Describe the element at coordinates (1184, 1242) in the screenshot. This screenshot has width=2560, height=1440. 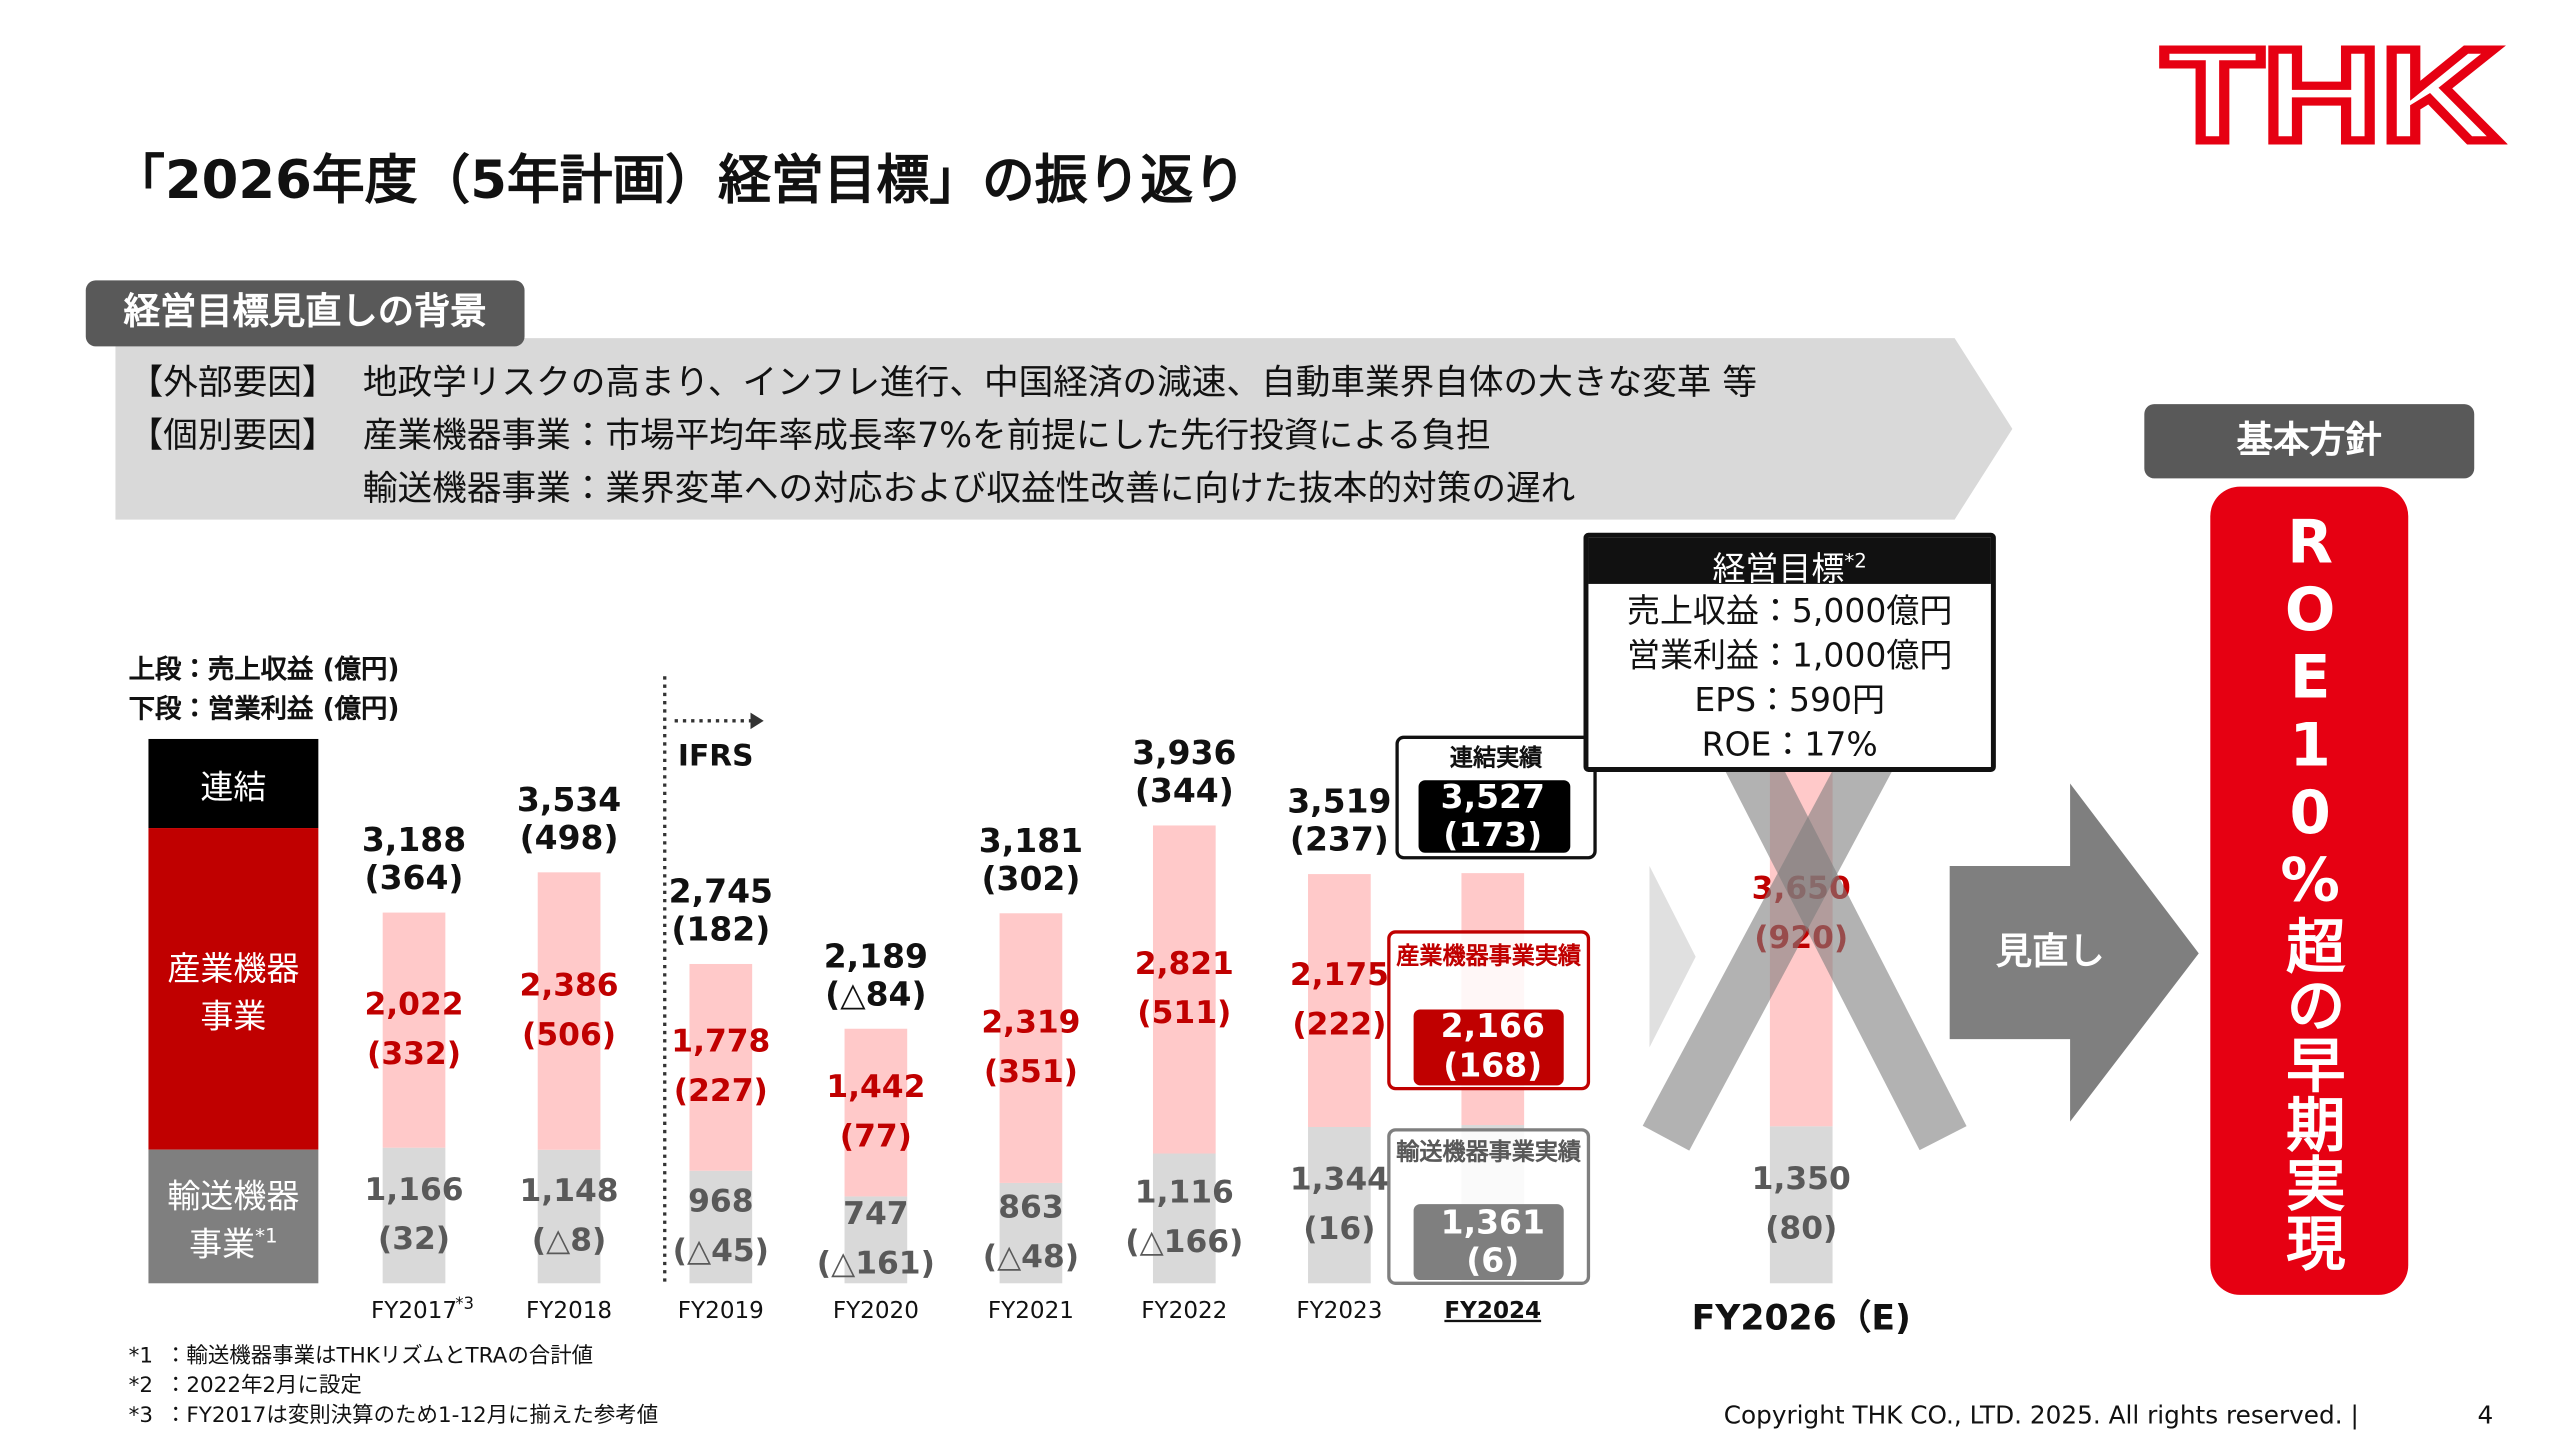
I see `profit-label: (△166)` at that location.